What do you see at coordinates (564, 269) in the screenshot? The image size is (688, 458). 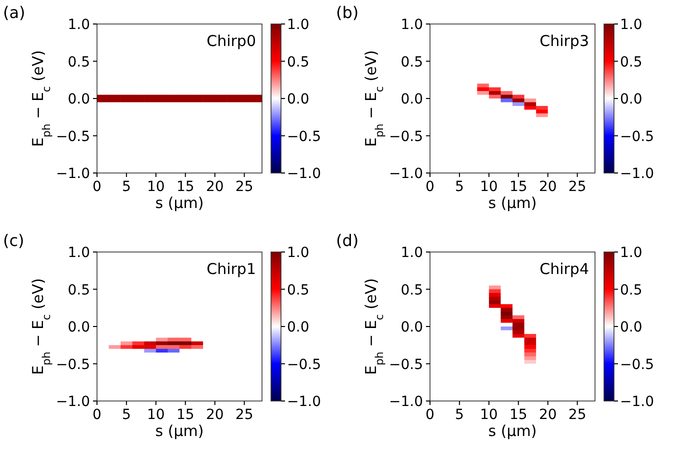 I see `annotation: Chirp4` at bounding box center [564, 269].